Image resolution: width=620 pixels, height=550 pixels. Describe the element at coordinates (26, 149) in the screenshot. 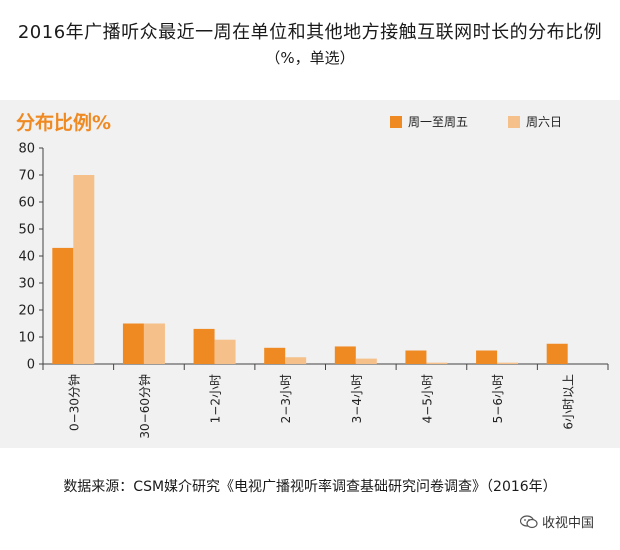

I see `y-tick-label: 80` at that location.